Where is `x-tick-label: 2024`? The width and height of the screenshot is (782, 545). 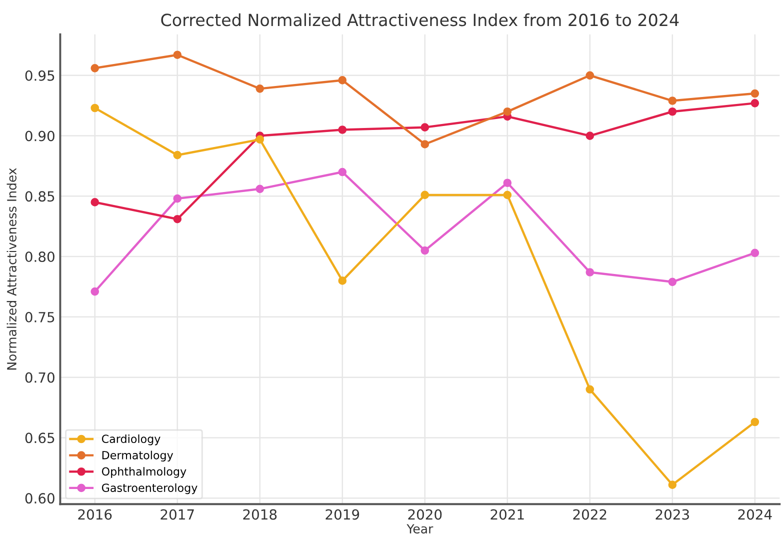 x-tick-label: 2024 is located at coordinates (755, 514).